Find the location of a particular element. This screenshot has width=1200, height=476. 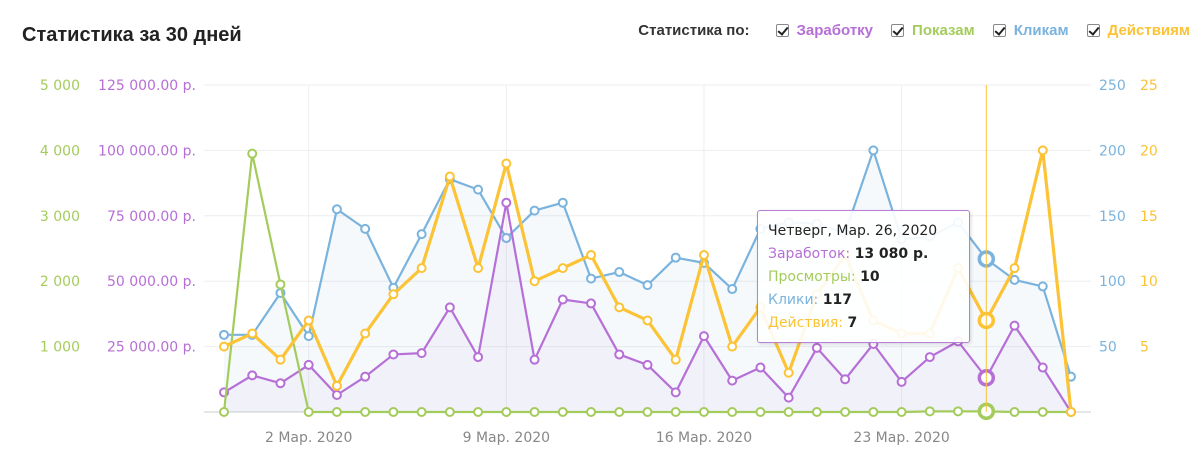

y-tick-label-earnings: 50 000.00 р. is located at coordinates (151, 282).